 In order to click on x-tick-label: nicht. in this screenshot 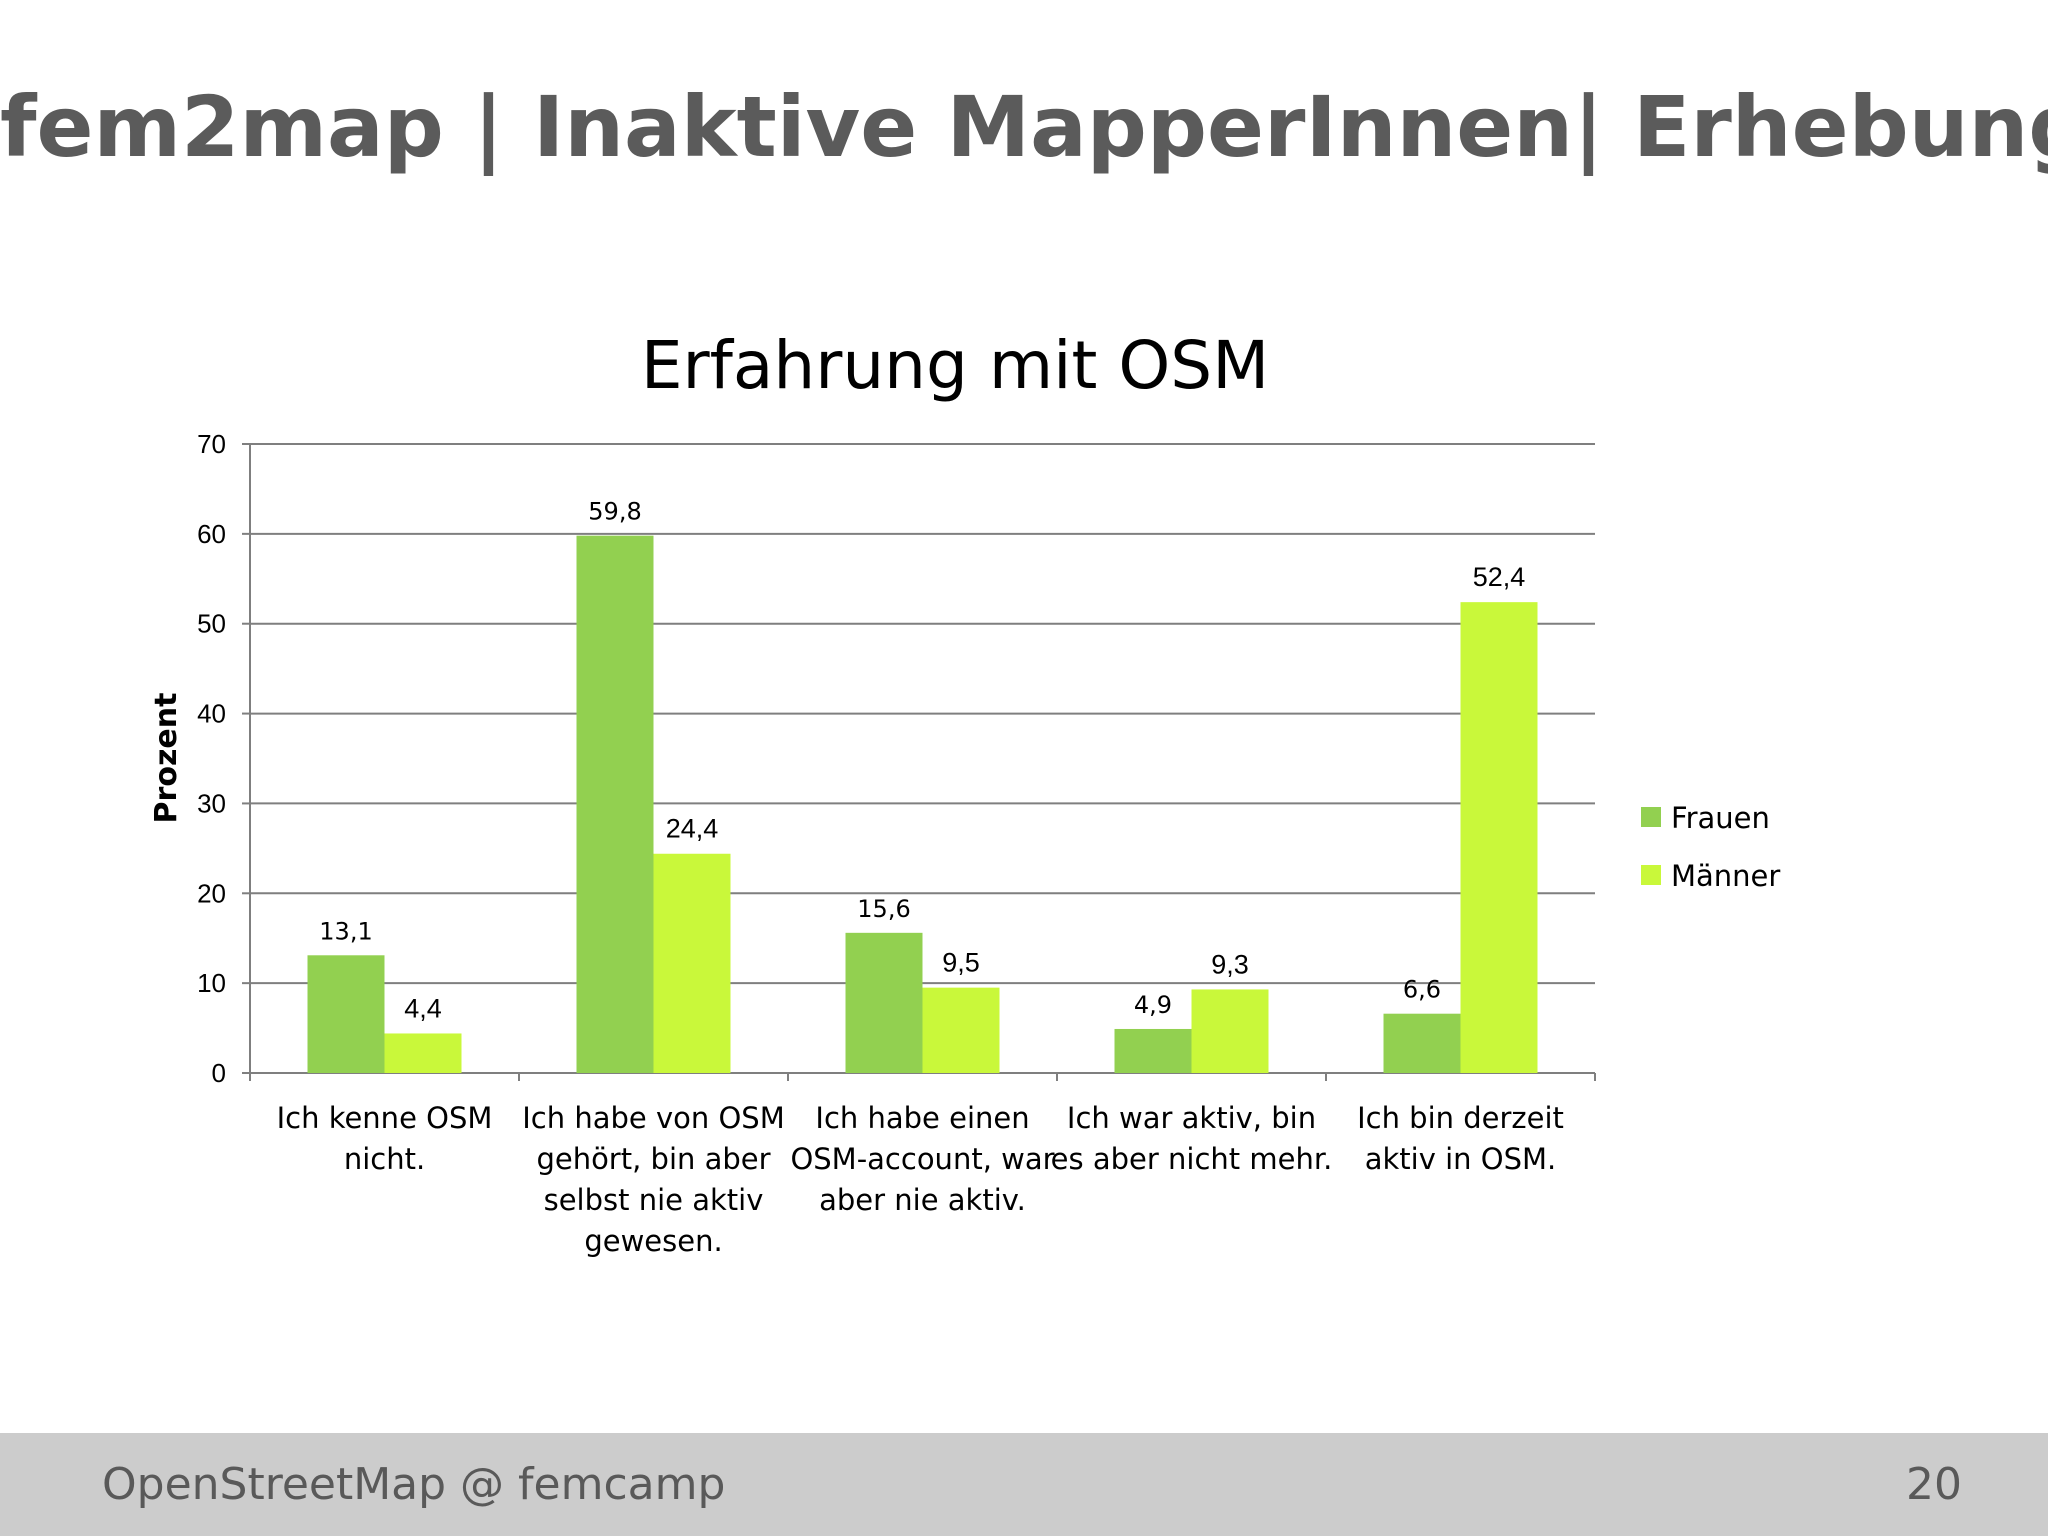, I will do `click(384, 1159)`.